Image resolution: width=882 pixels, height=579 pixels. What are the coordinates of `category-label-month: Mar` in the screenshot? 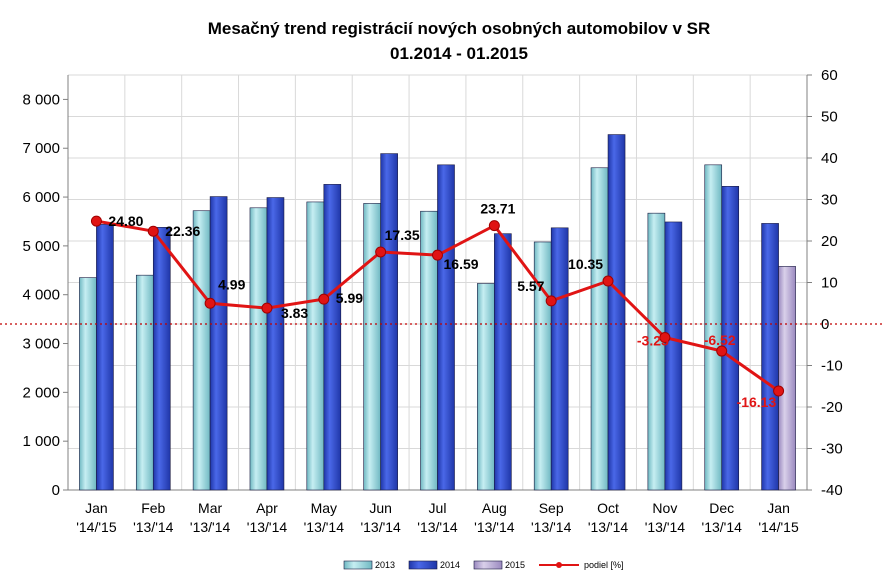 It's located at (210, 508).